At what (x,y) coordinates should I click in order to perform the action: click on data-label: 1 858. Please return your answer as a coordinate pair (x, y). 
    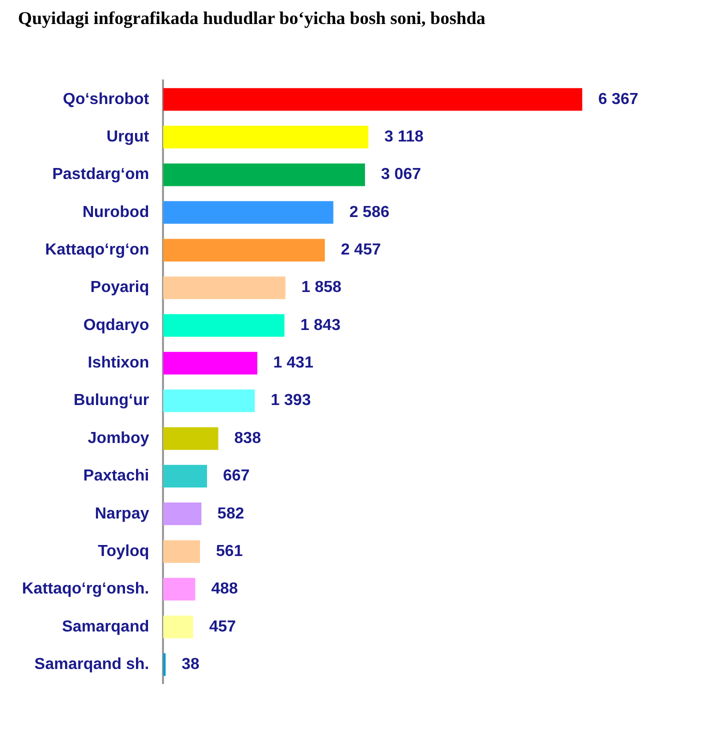
    Looking at the image, I should click on (321, 287).